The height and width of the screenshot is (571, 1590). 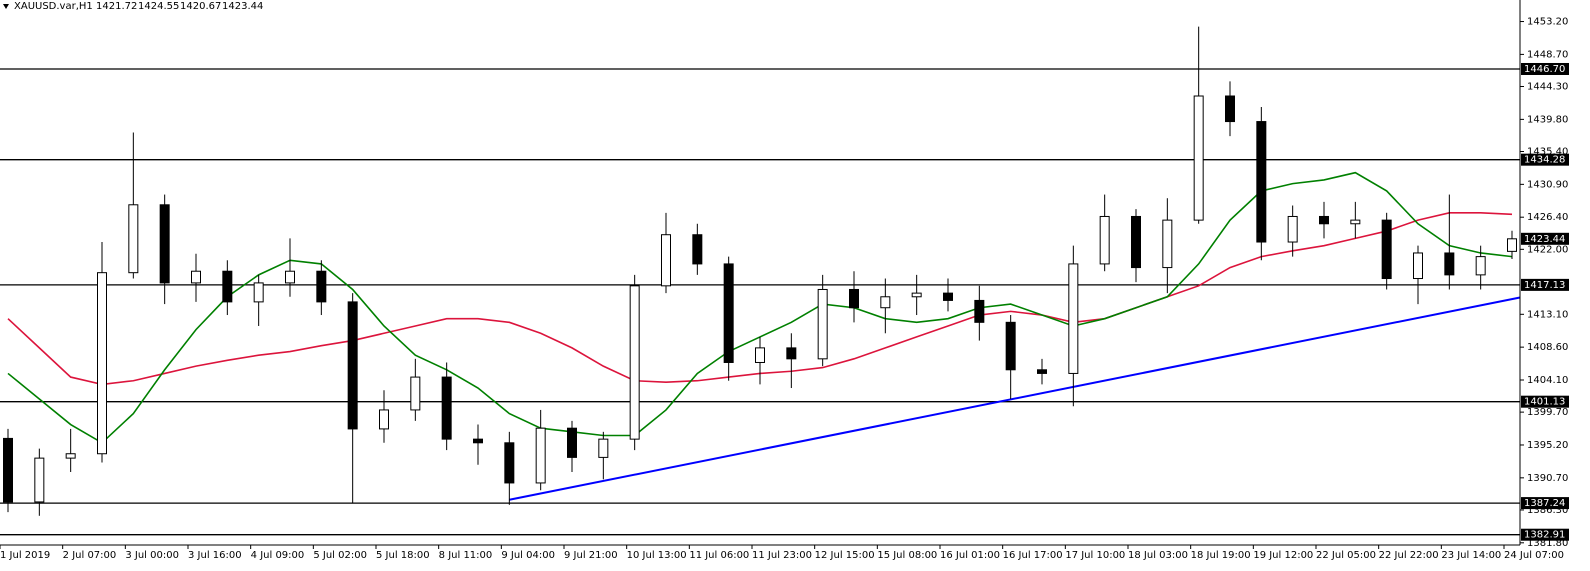 What do you see at coordinates (152, 555) in the screenshot?
I see `x-tick-label: 3 Jul 00:00` at bounding box center [152, 555].